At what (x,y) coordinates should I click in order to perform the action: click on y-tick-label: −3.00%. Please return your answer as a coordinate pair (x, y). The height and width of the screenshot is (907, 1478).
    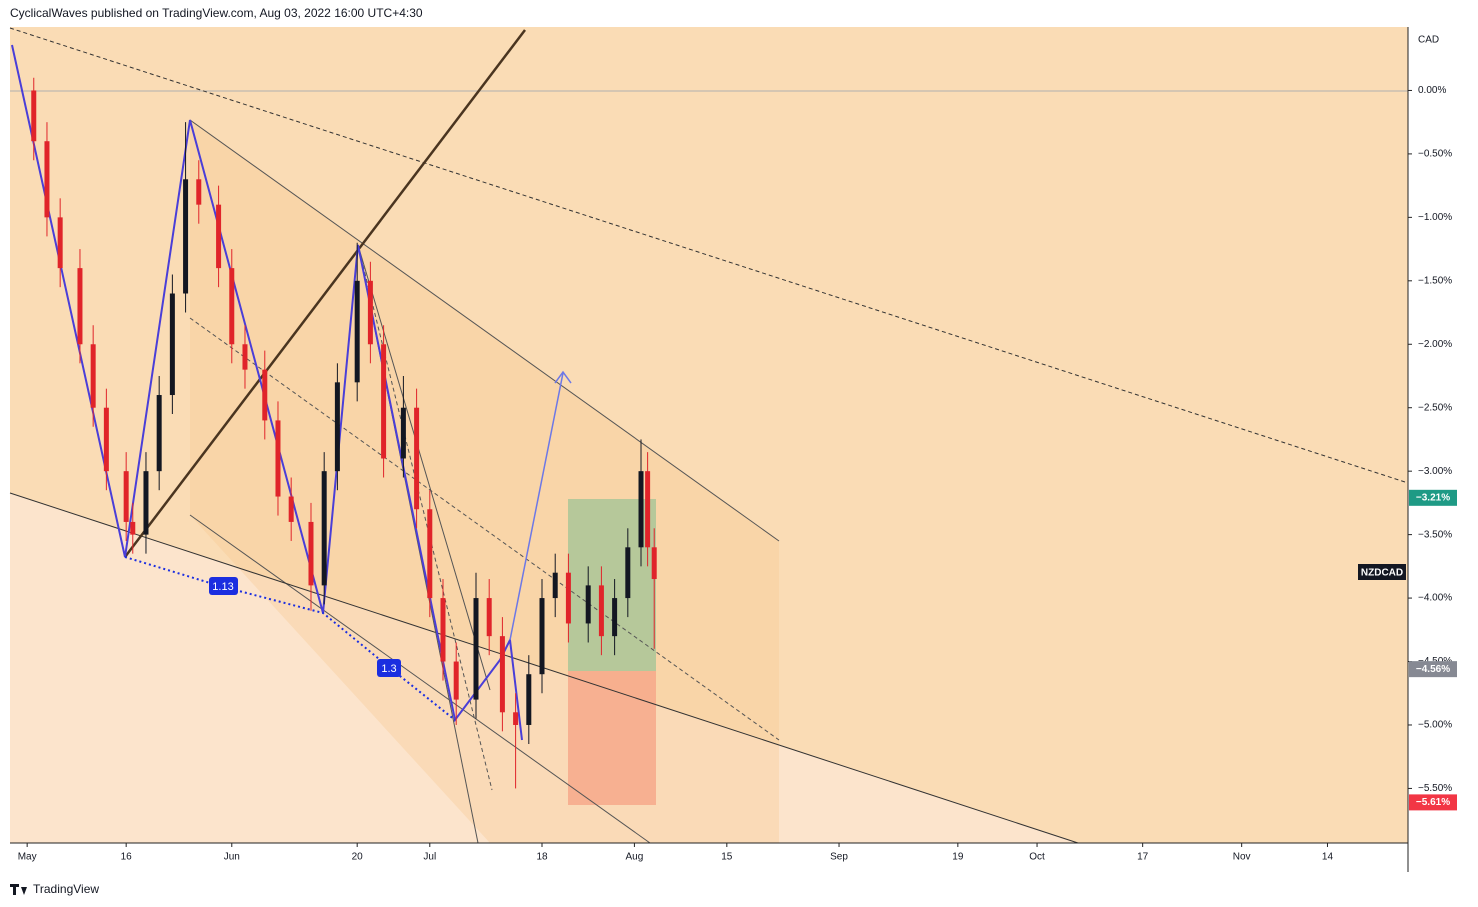
    Looking at the image, I should click on (1435, 471).